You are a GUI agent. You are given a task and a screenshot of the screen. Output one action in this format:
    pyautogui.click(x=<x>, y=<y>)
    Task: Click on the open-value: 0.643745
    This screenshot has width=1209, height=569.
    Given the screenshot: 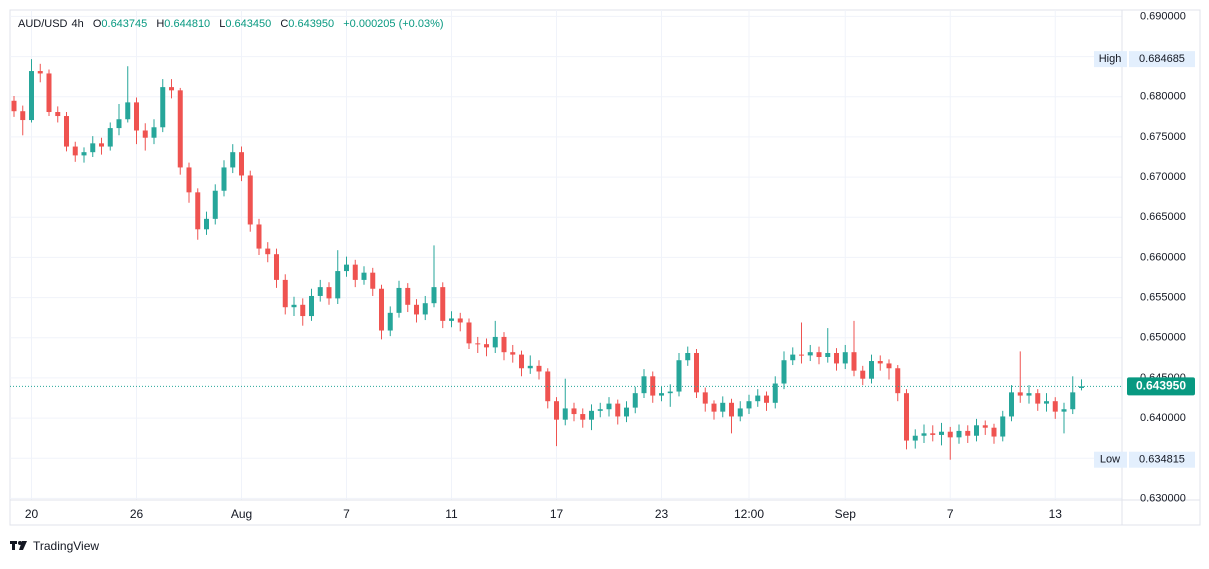 What is the action you would take?
    pyautogui.click(x=124, y=24)
    